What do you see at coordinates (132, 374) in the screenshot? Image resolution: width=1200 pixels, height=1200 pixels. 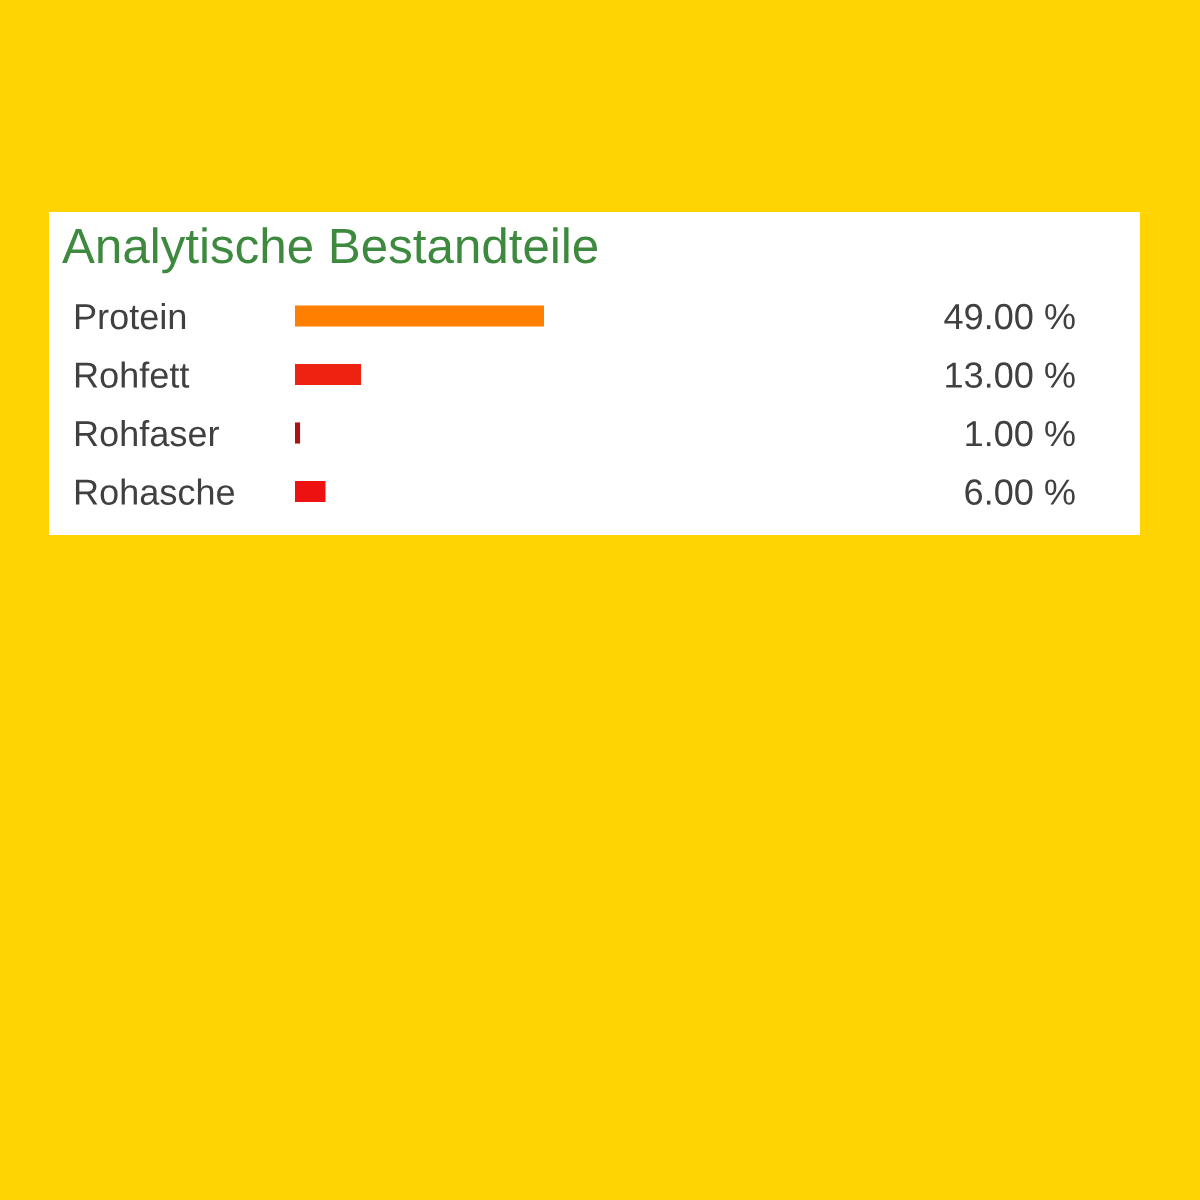 I see `y-tick-label: Rohfett` at bounding box center [132, 374].